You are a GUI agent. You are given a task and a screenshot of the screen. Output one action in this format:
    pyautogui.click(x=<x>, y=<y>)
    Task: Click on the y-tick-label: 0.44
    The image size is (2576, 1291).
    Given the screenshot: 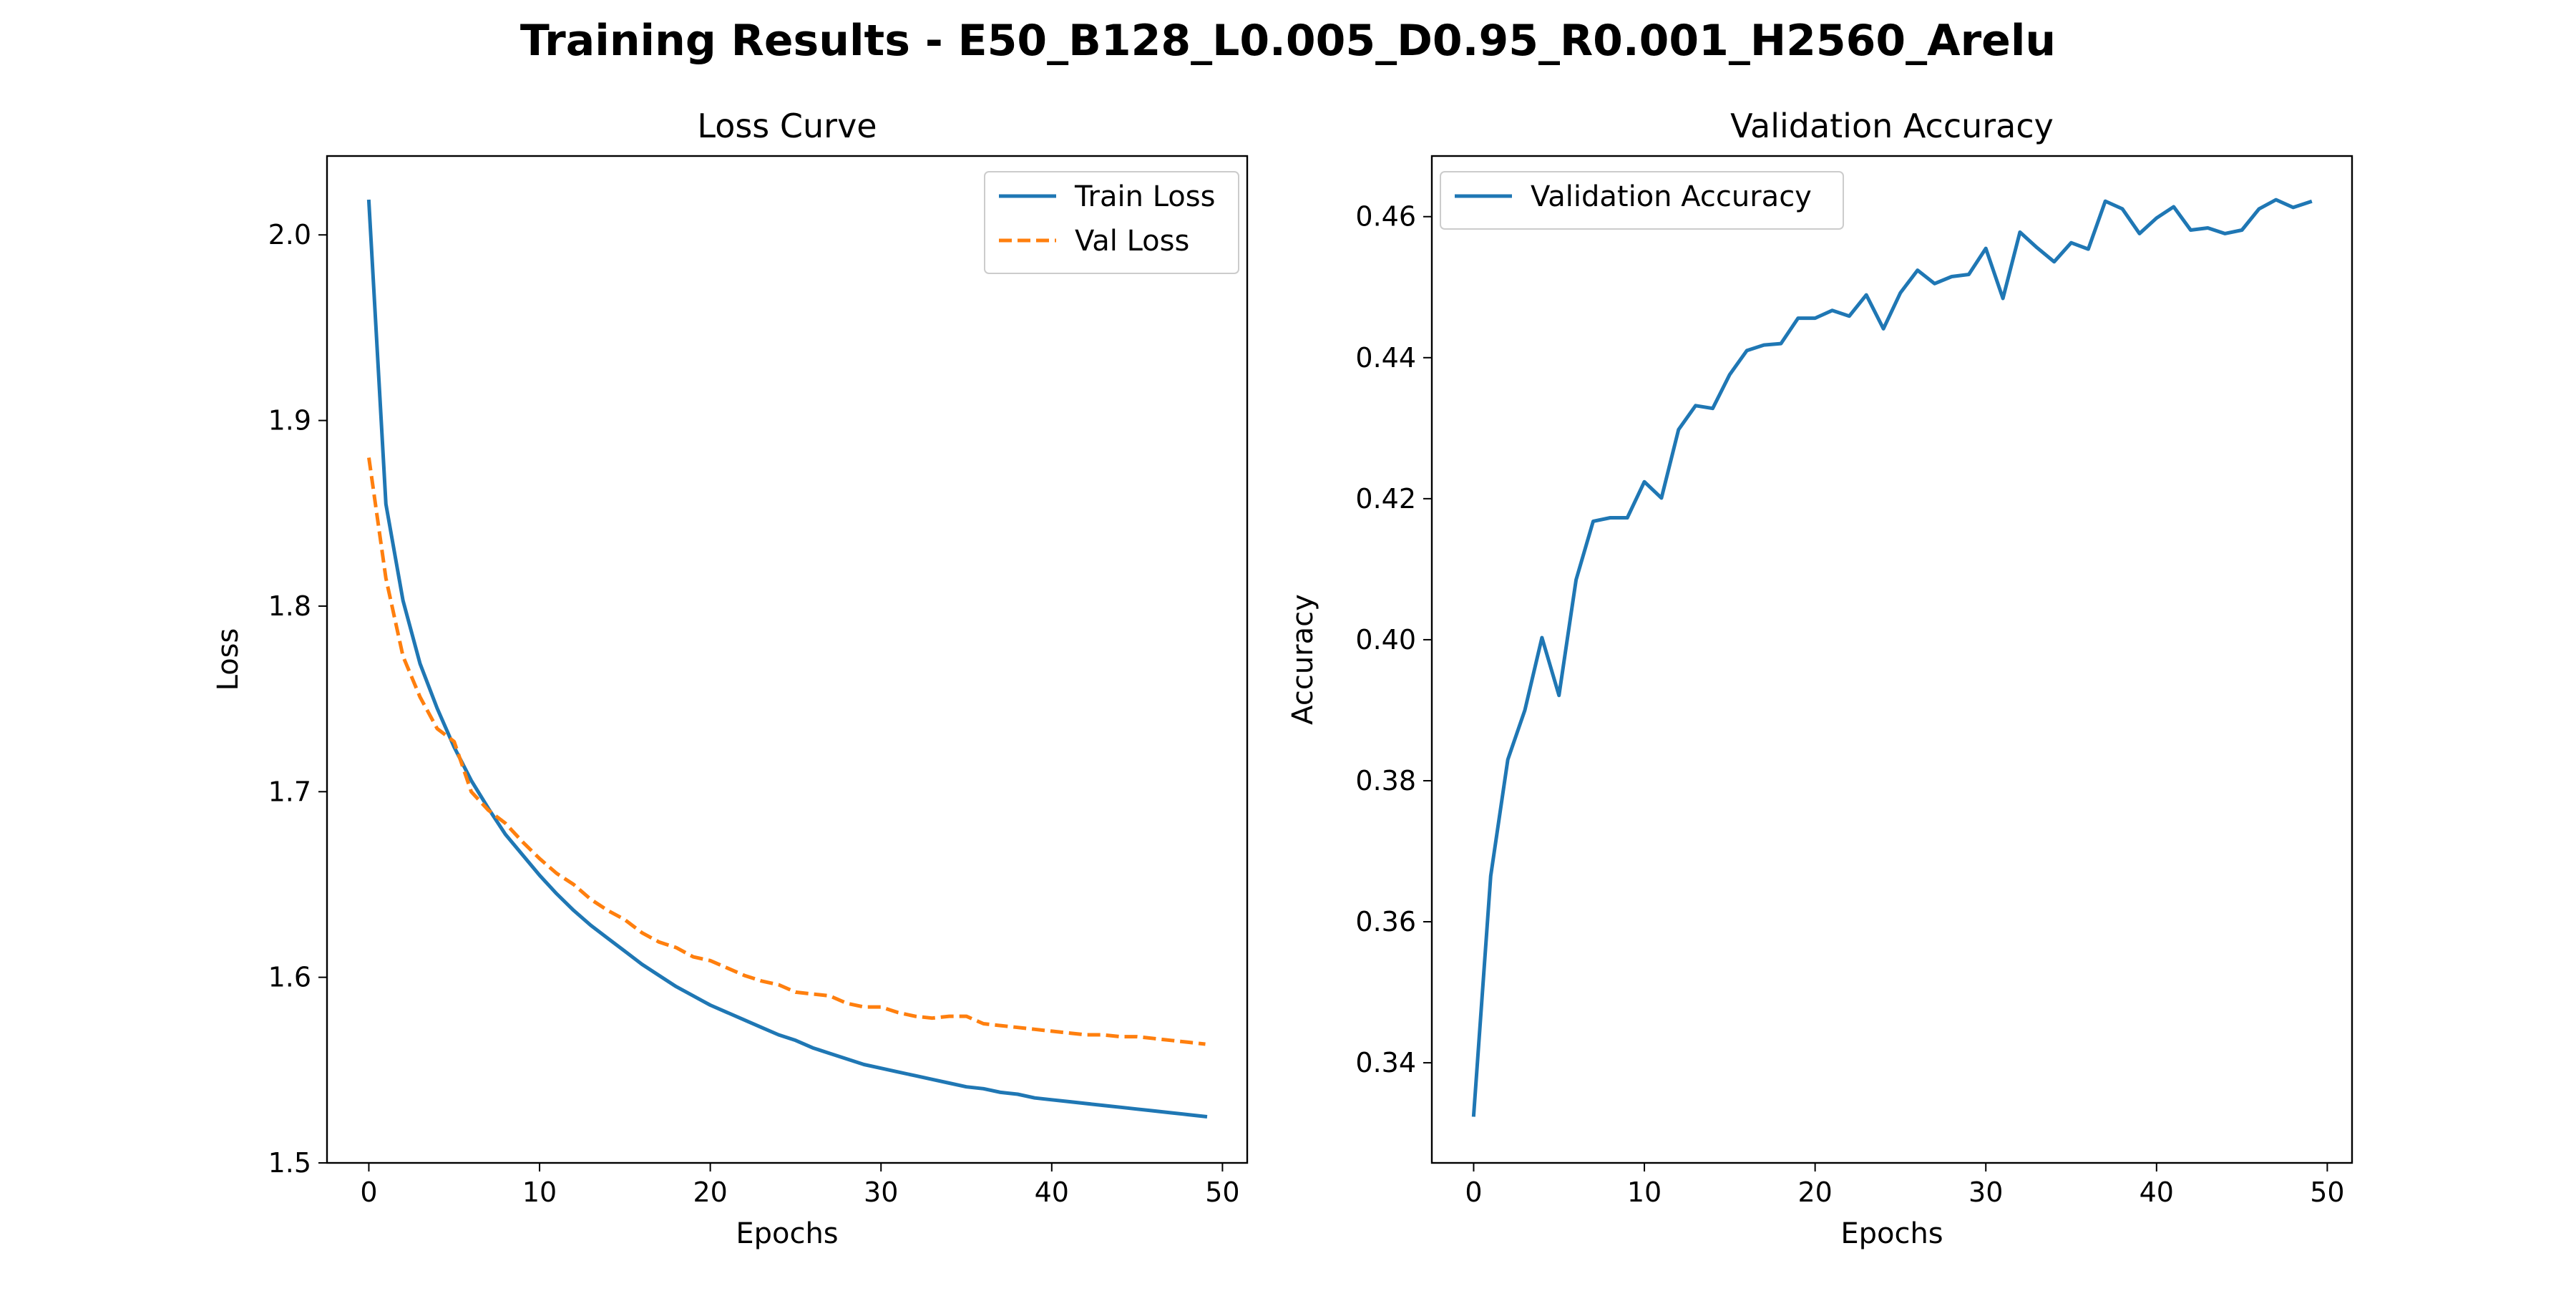 What is the action you would take?
    pyautogui.click(x=1385, y=358)
    